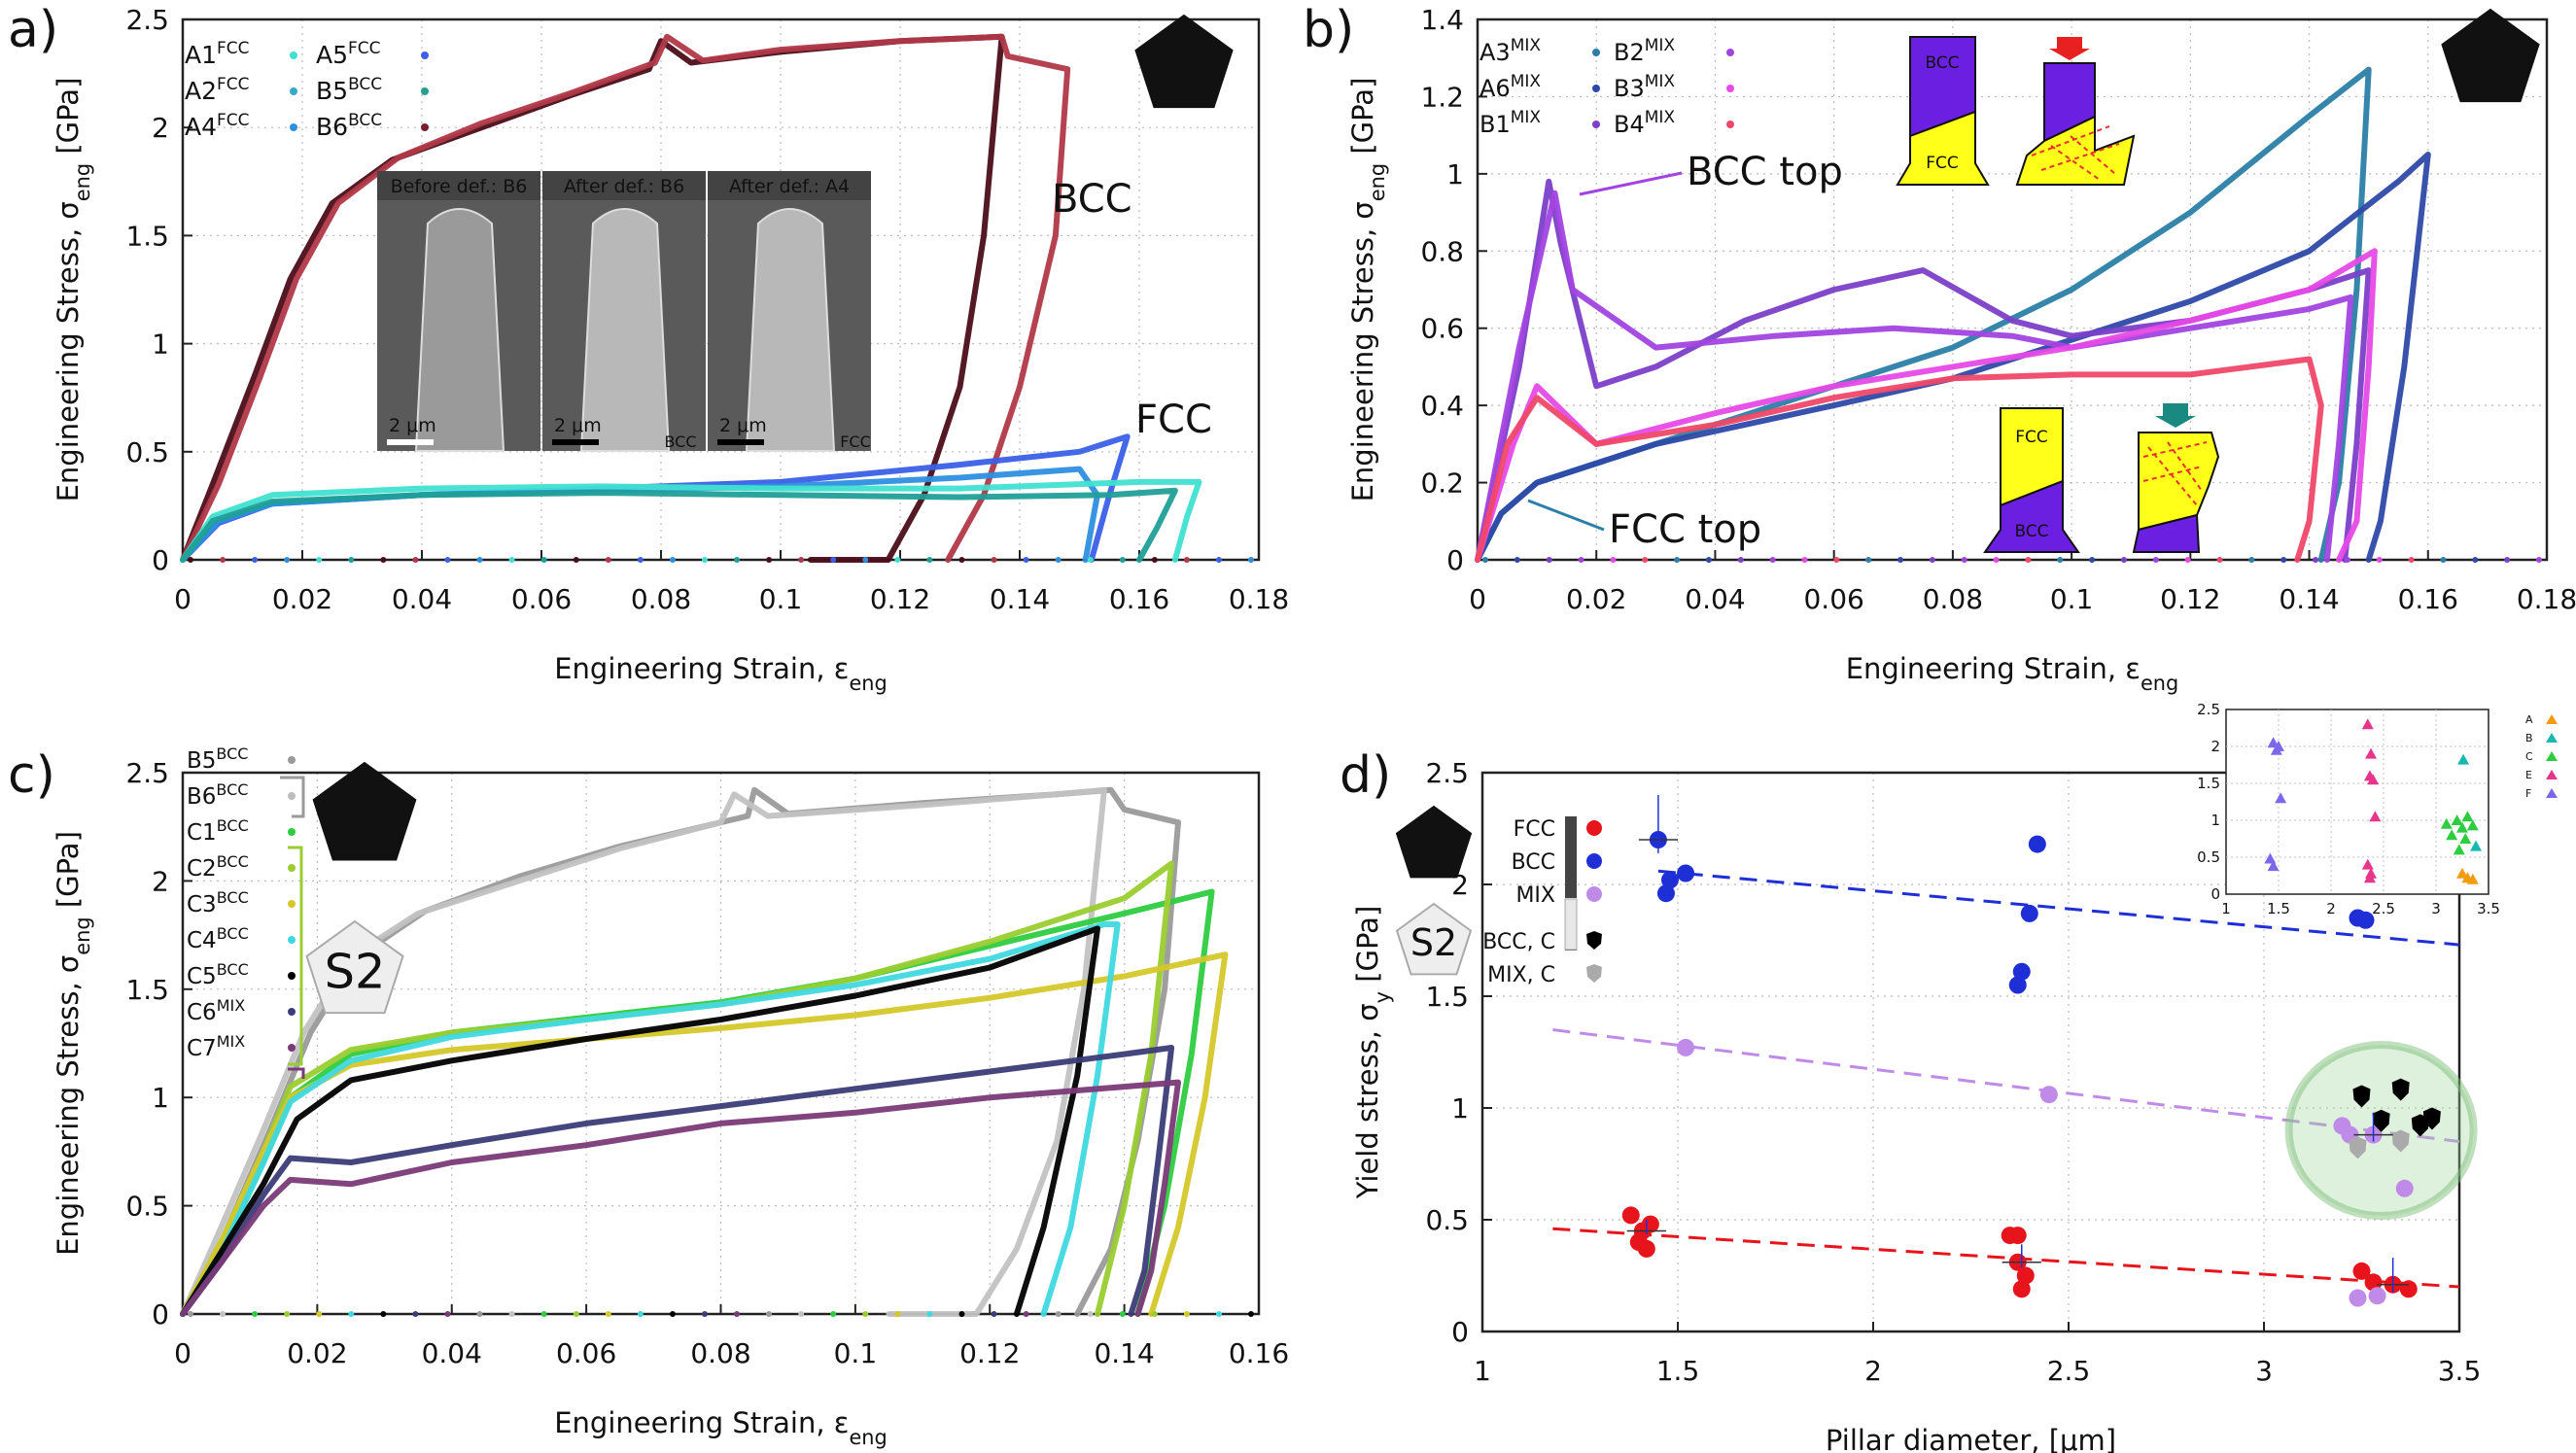 Image resolution: width=2576 pixels, height=1453 pixels. Describe the element at coordinates (202, 869) in the screenshot. I see `legend-name: C2` at that location.